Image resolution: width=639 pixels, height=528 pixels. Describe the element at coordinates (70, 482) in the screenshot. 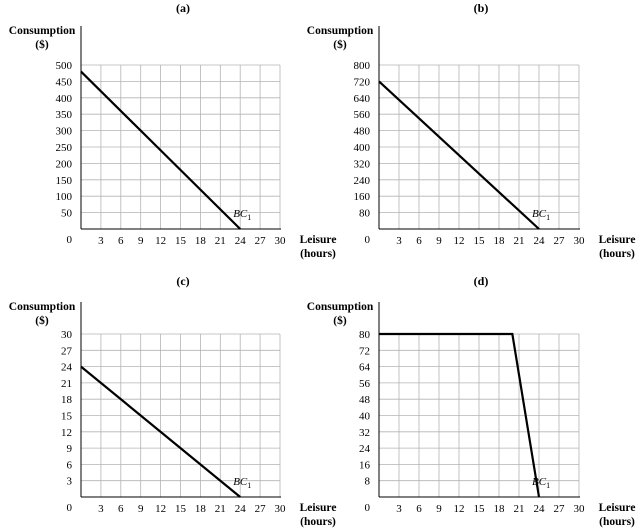

I see `y-tick-label: 3` at that location.